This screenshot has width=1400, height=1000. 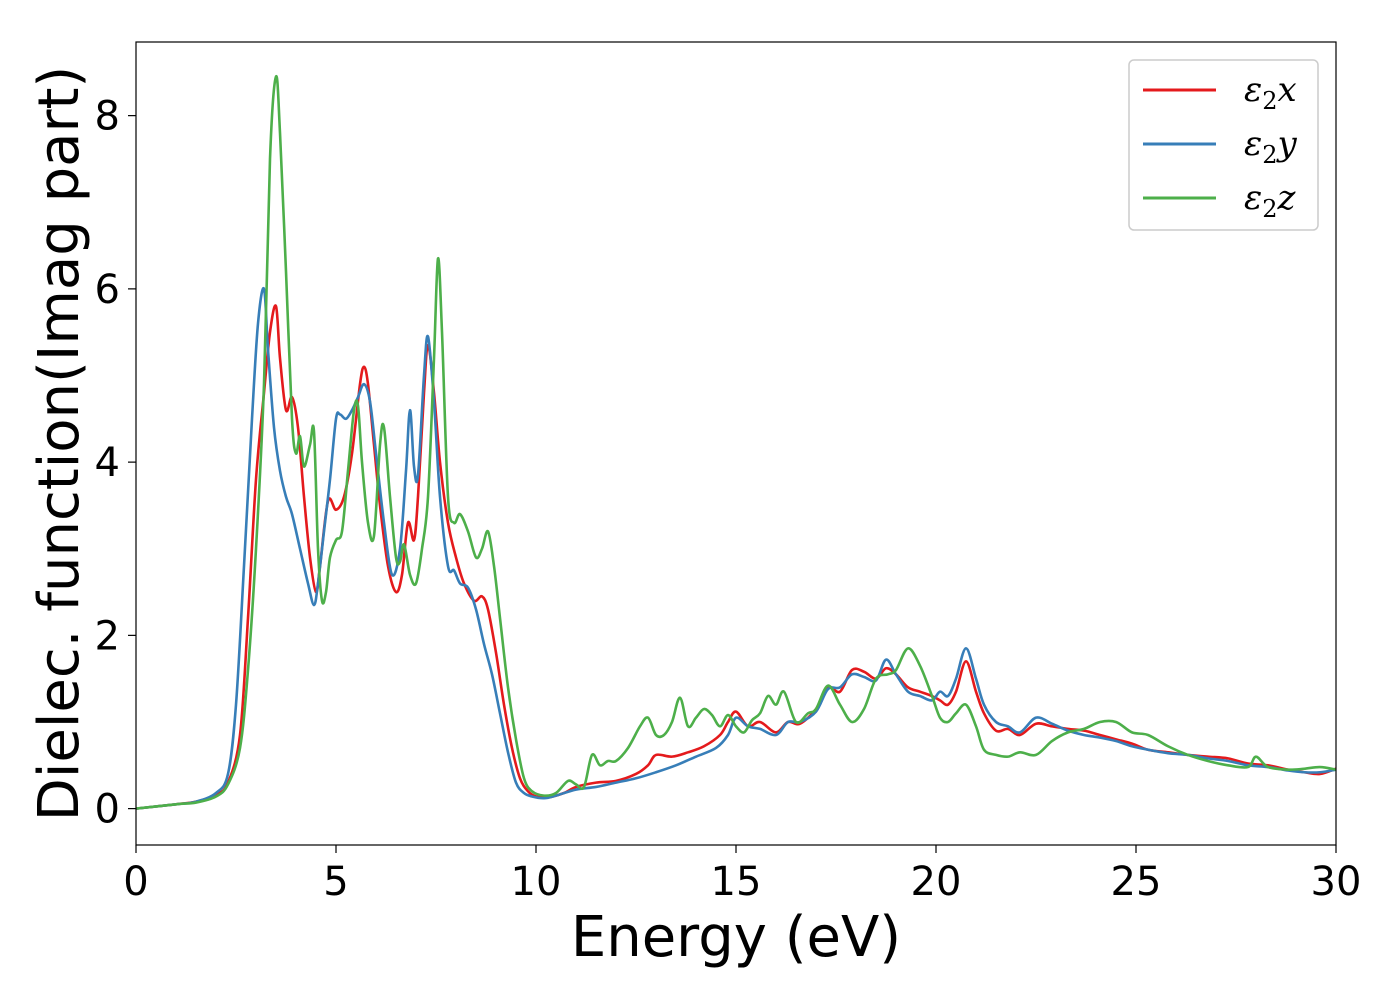 I want to click on y-tick-label: 2, so click(x=107, y=636).